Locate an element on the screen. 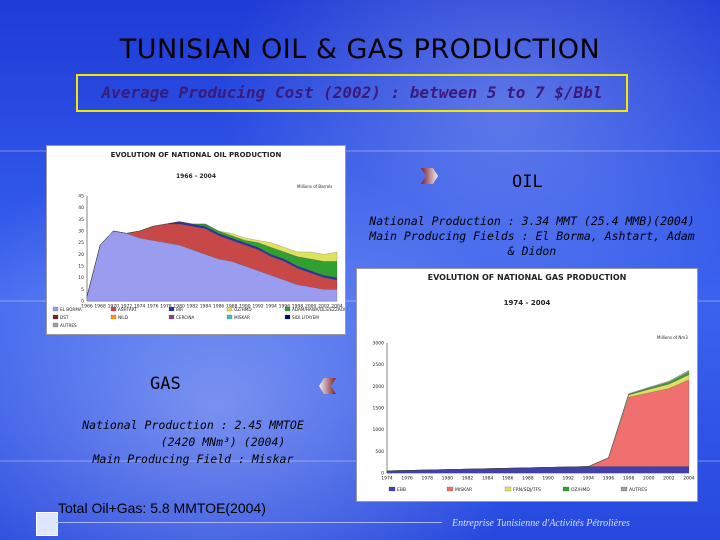  y-tick-label: 2500 is located at coordinates (379, 365).